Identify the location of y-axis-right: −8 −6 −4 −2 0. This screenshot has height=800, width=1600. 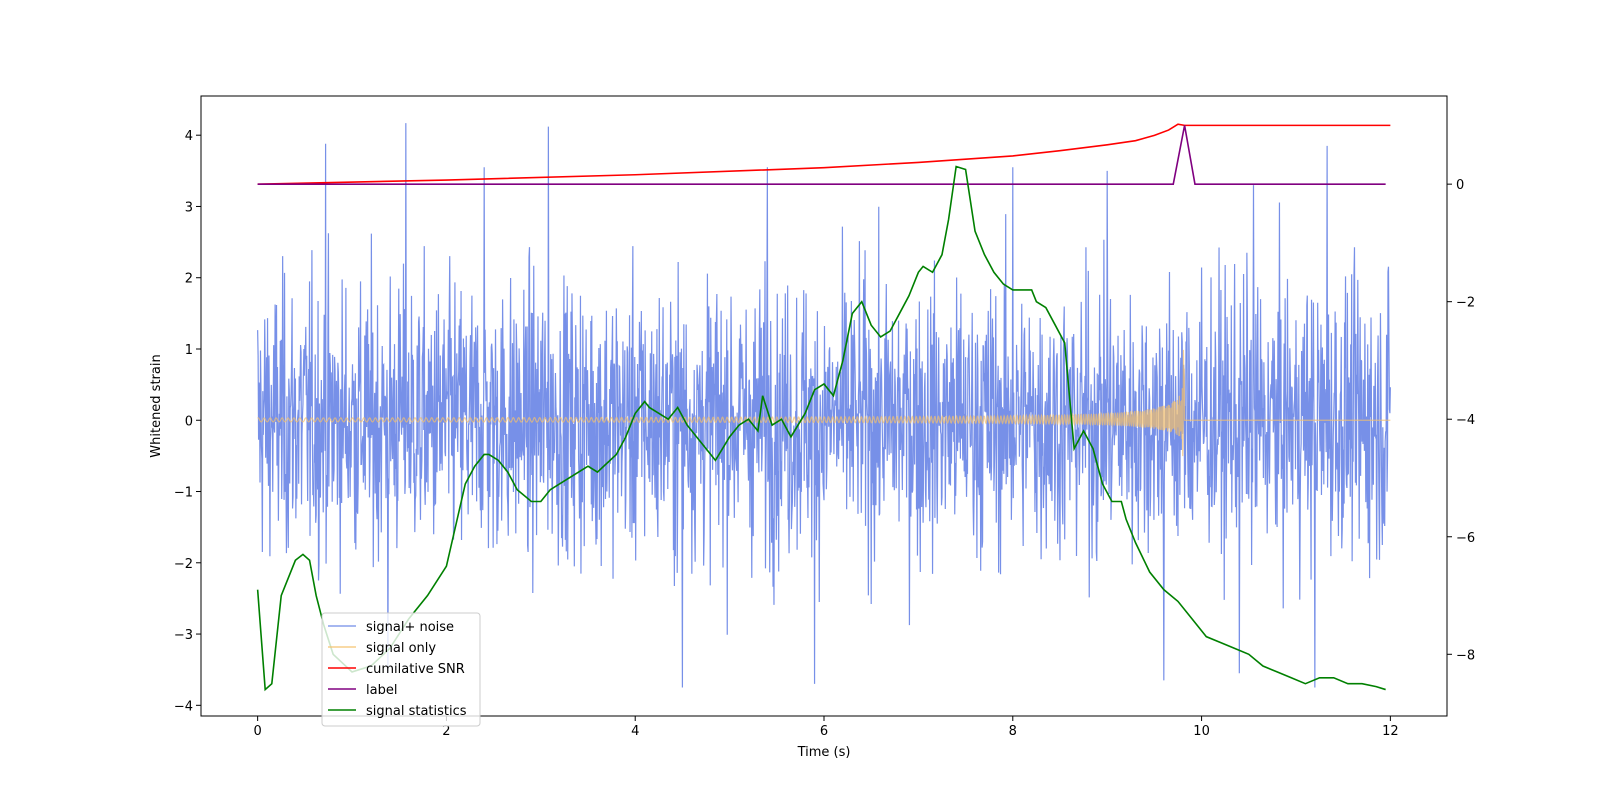
(1461, 420).